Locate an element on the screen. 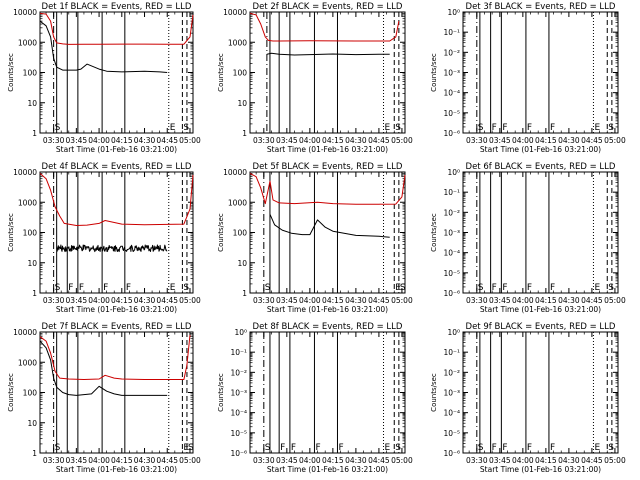 Image resolution: width=640 pixels, height=480 pixels. panel-title: Det 6f BLACK = Events, RED = LLD is located at coordinates (541, 167).